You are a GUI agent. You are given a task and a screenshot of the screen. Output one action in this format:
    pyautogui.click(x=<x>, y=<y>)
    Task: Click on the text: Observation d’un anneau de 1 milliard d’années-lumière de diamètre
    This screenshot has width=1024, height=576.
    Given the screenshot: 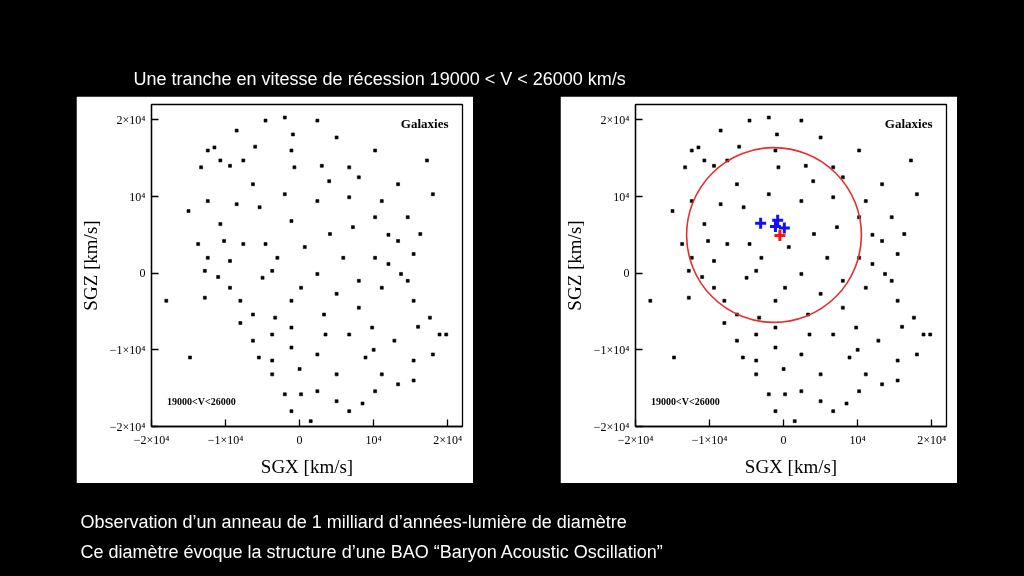 What is the action you would take?
    pyautogui.click(x=353, y=521)
    